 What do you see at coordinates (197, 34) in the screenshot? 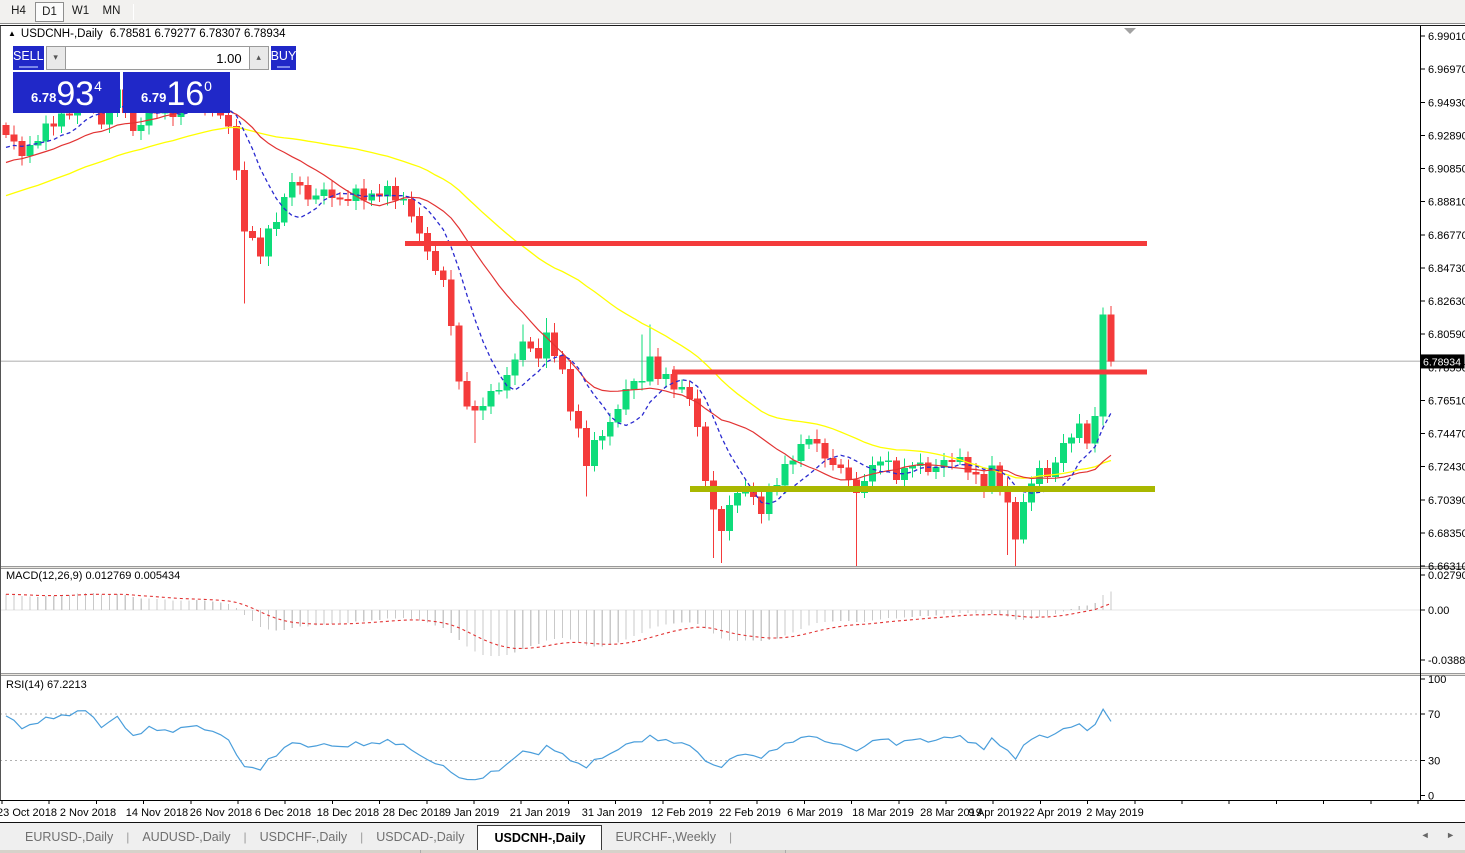
I see `ohlc-values: 6.78581 6.79277 6.78307 6.78934` at bounding box center [197, 34].